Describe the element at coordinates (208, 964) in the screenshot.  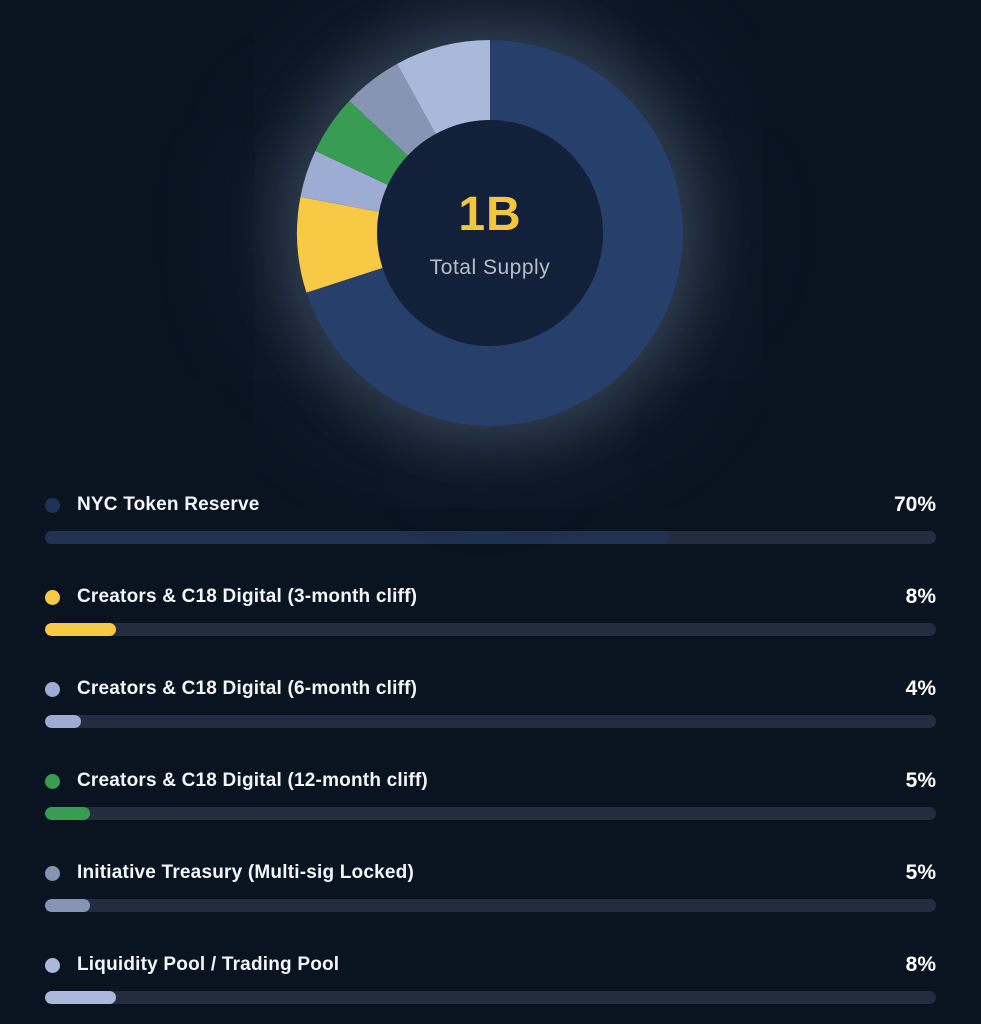
I see `legend-label: Liquidity Pool / Trading Pool` at that location.